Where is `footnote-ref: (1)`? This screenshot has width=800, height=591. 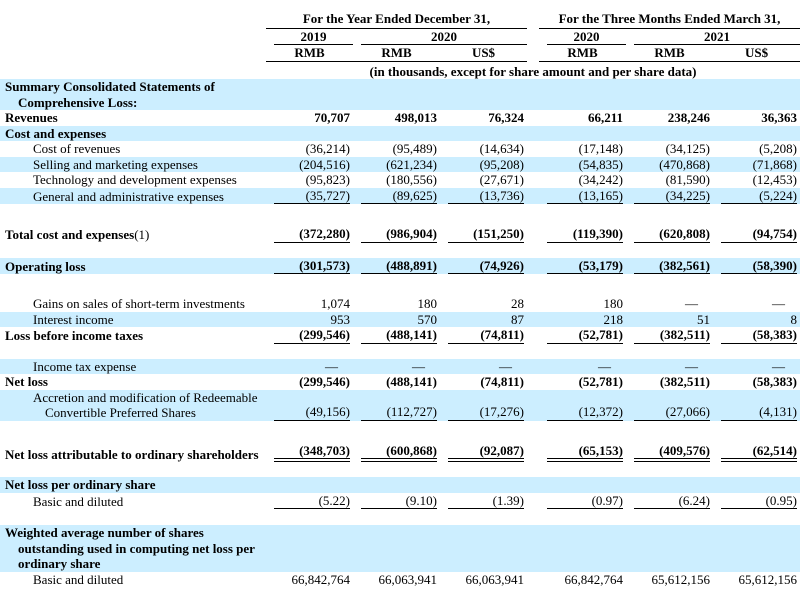
footnote-ref: (1) is located at coordinates (142, 234).